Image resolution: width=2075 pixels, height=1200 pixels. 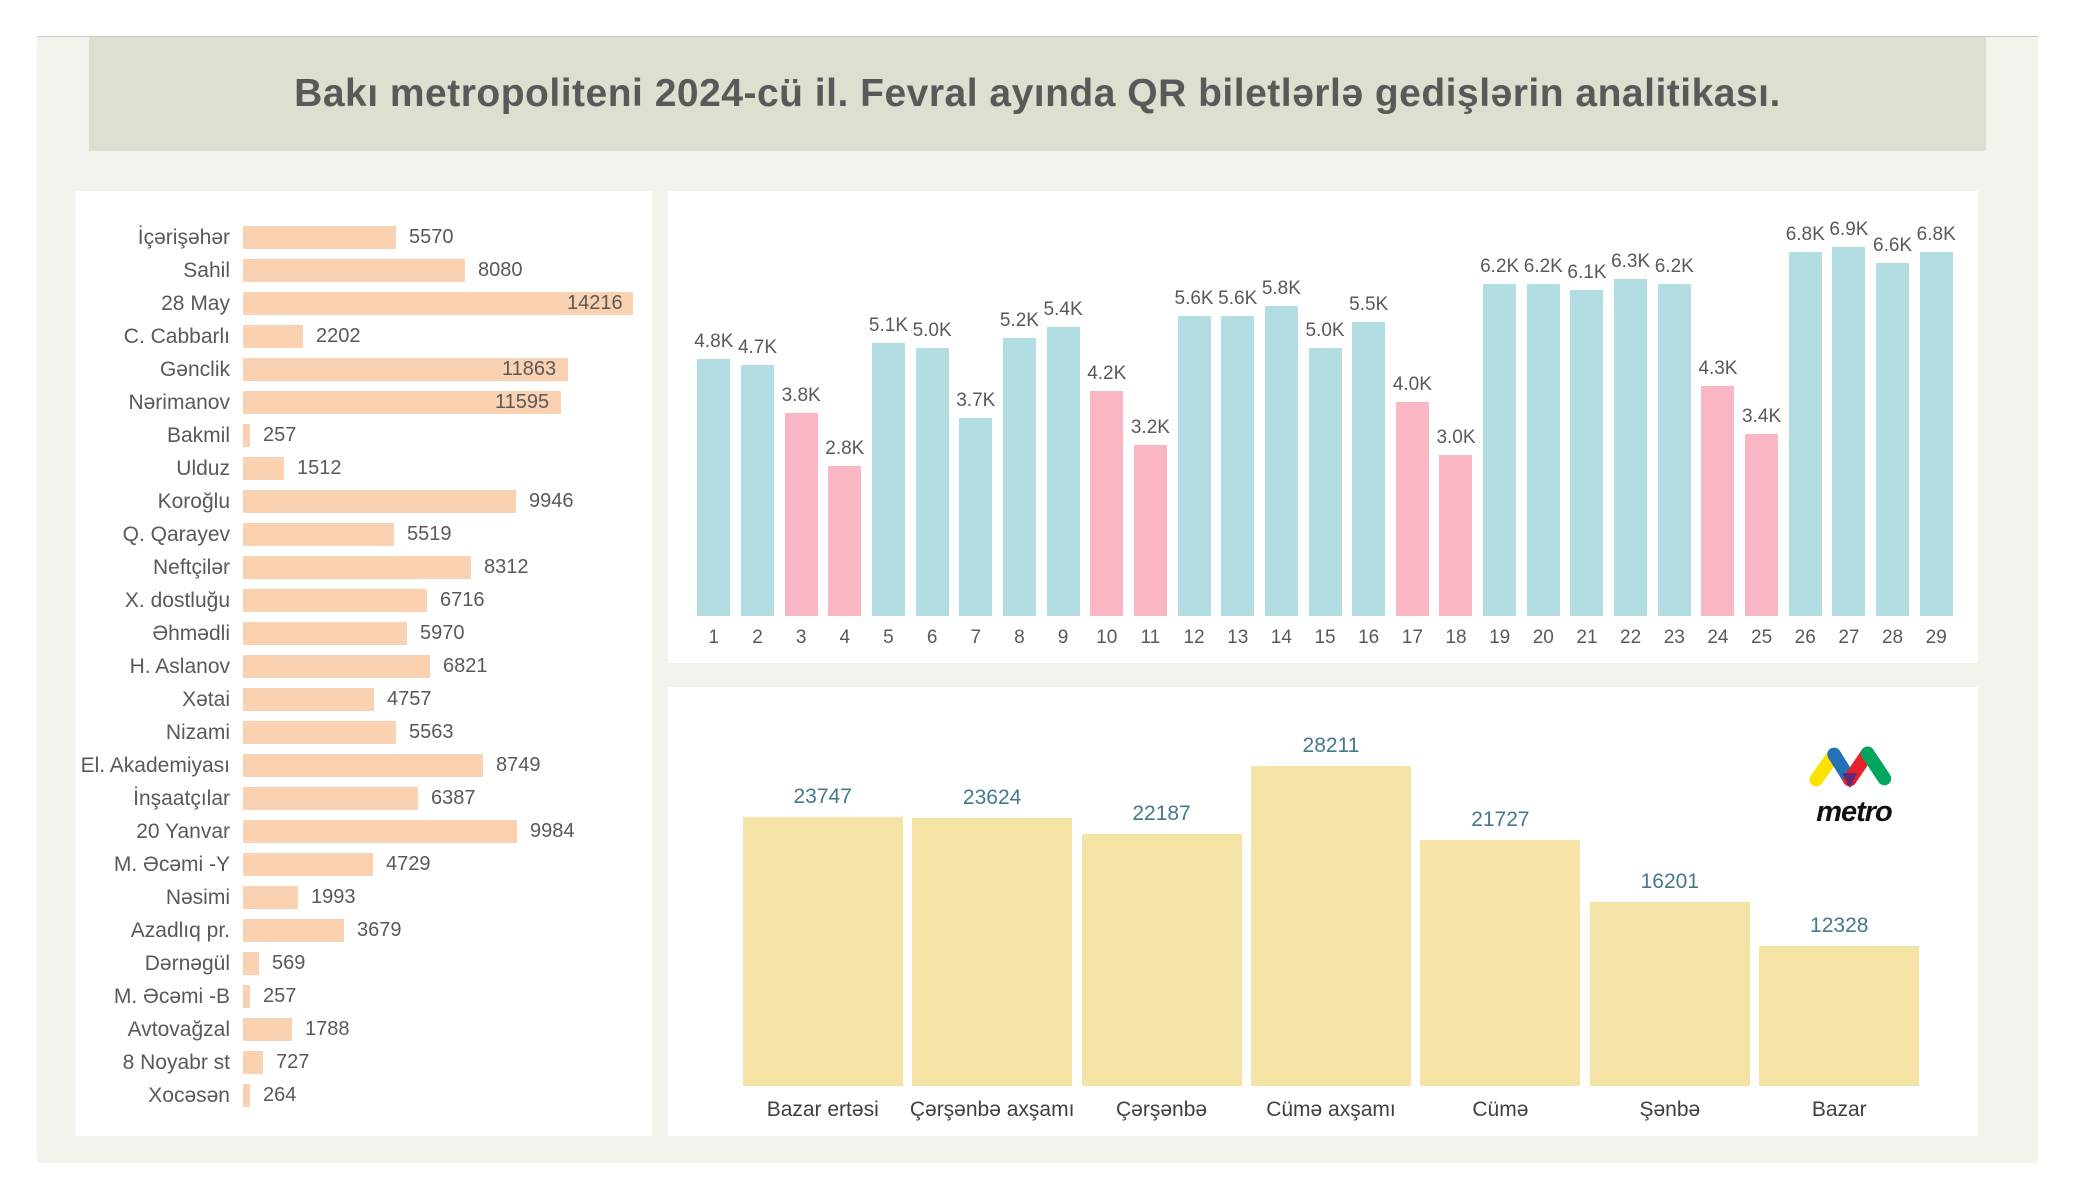 What do you see at coordinates (440, 633) in the screenshot?
I see `station-bar-track: 5970` at bounding box center [440, 633].